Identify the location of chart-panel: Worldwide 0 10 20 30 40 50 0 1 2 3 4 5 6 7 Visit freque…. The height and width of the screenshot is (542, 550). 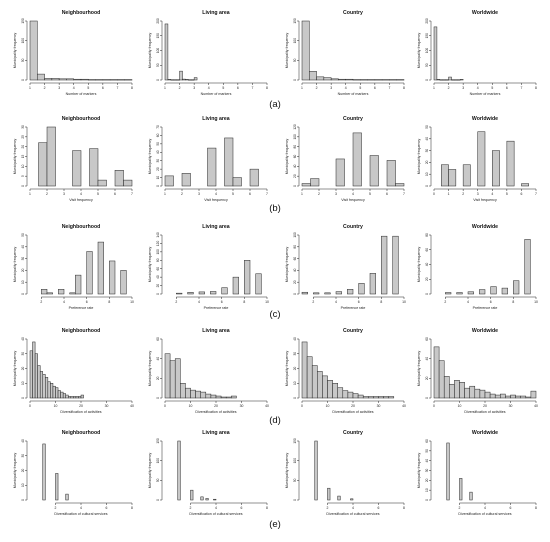
(477, 159).